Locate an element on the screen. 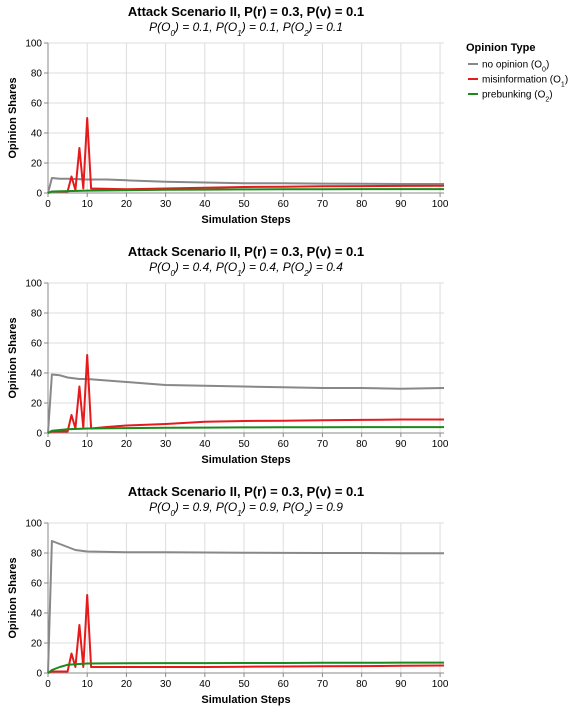 Image resolution: width=573 pixels, height=710 pixels. chart-subtitle: P(O0) = 0.9, P(O1) = 0.9, P(O2) = 0.9 is located at coordinates (246, 509).